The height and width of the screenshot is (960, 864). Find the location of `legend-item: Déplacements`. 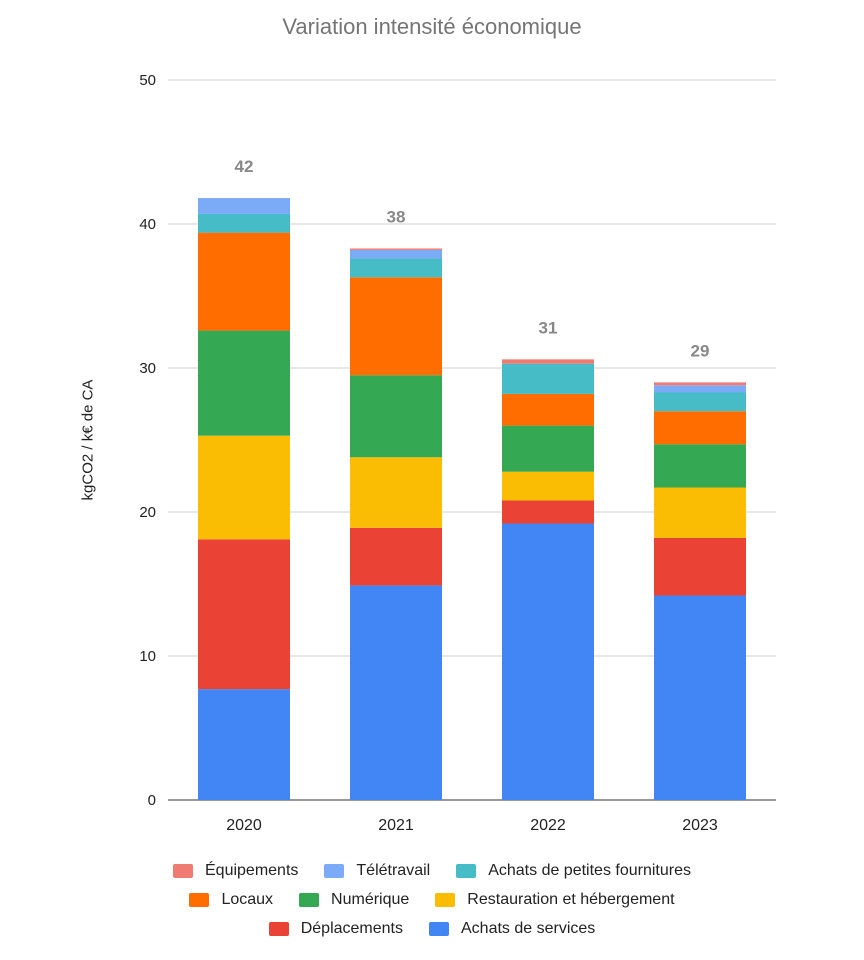

legend-item: Déplacements is located at coordinates (335, 928).